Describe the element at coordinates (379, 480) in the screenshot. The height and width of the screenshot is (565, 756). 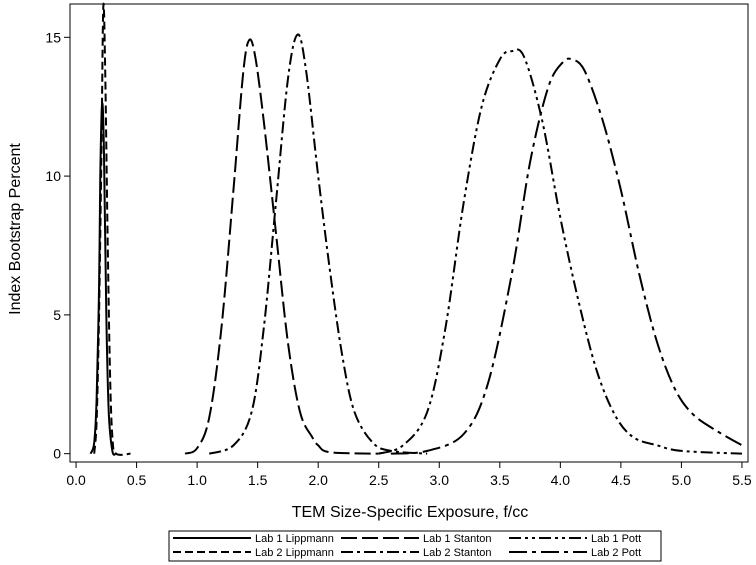
I see `x-tick-label: 2.5` at that location.